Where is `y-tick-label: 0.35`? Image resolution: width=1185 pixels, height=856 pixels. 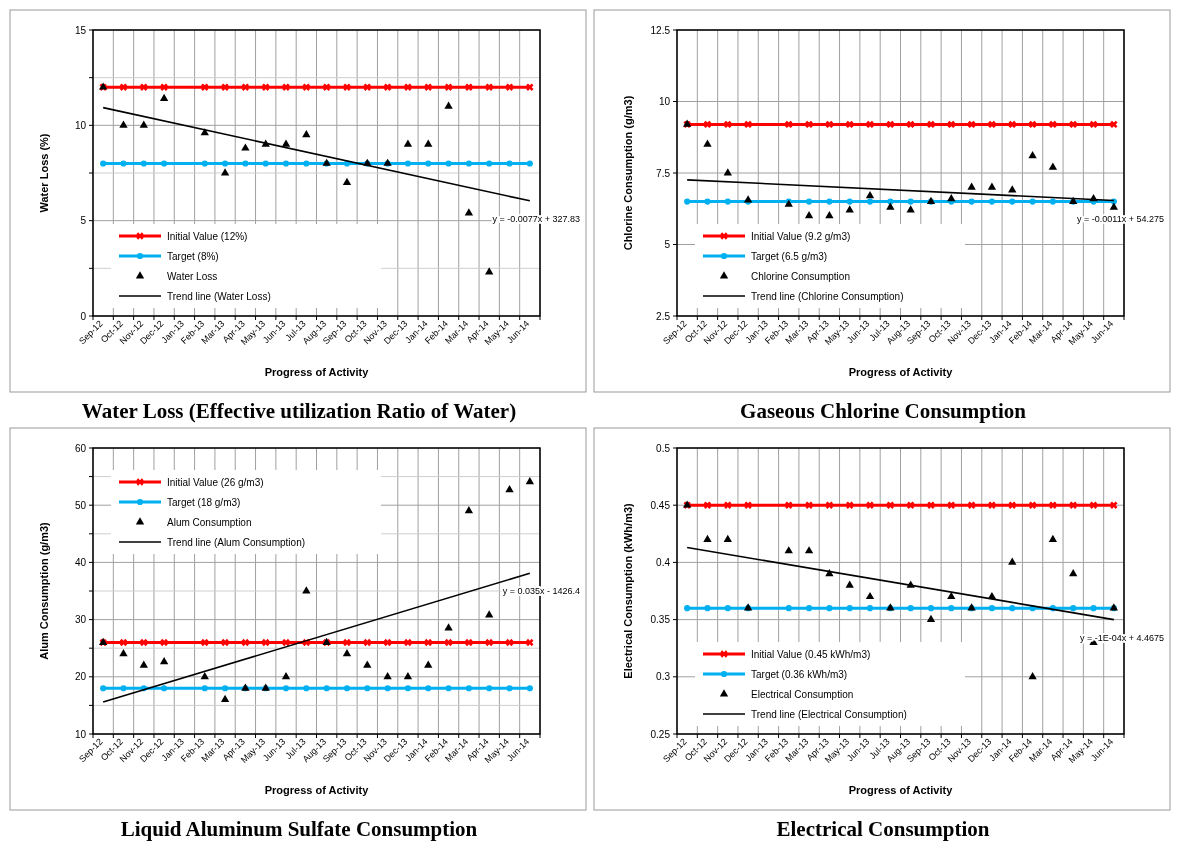
y-tick-label: 0.35 is located at coordinates (660, 620).